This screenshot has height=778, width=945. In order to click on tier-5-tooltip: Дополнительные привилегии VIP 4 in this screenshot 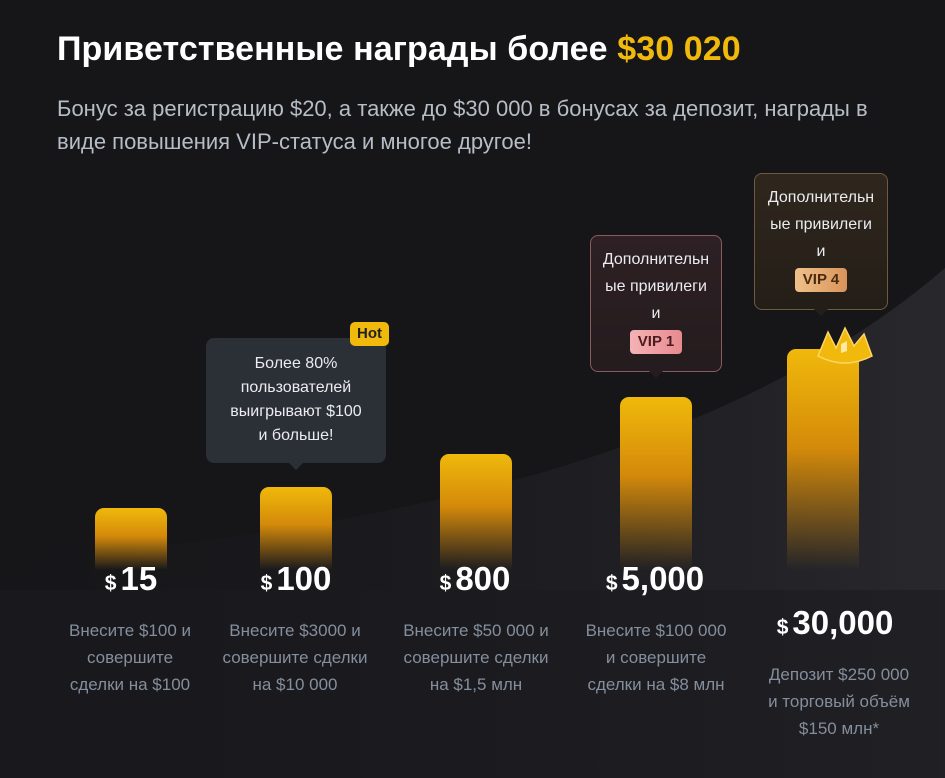, I will do `click(821, 244)`.